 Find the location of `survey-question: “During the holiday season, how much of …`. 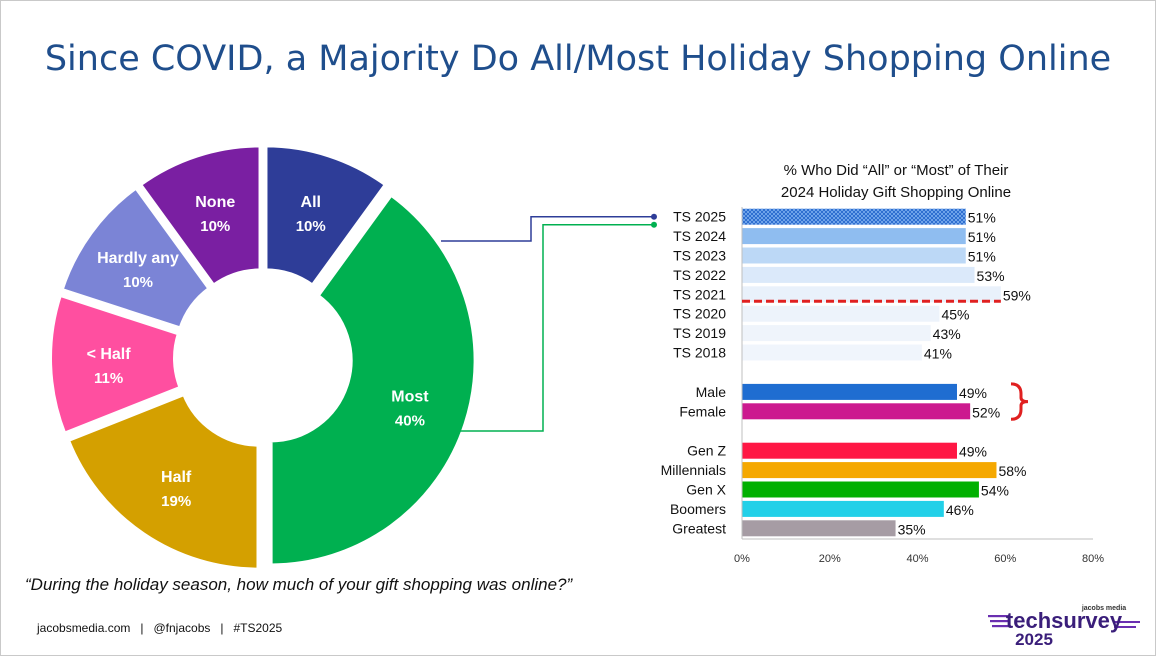

survey-question: “During the holiday season, how much of … is located at coordinates (299, 584).